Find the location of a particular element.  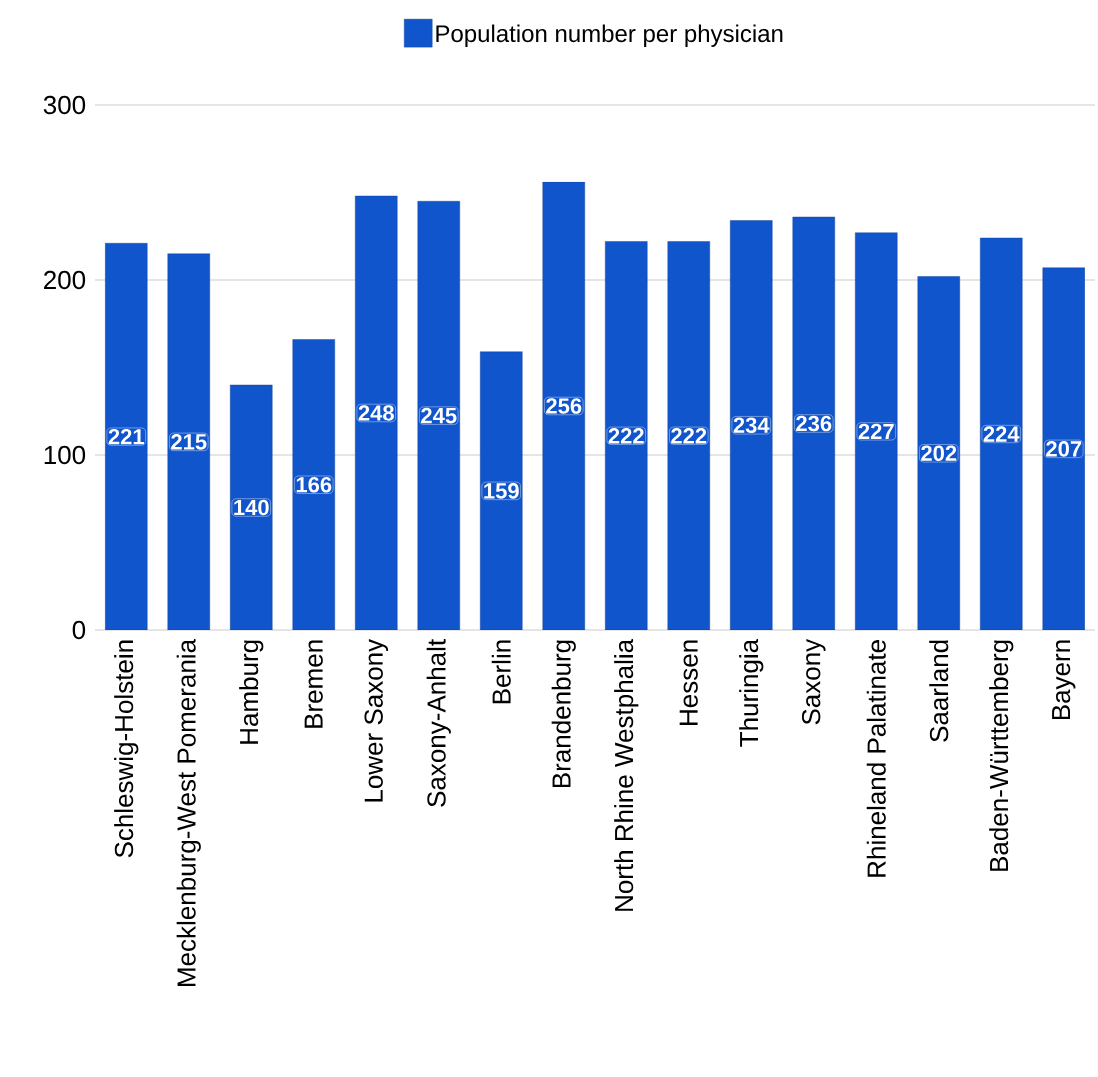

data-label: 140 is located at coordinates (251, 507).